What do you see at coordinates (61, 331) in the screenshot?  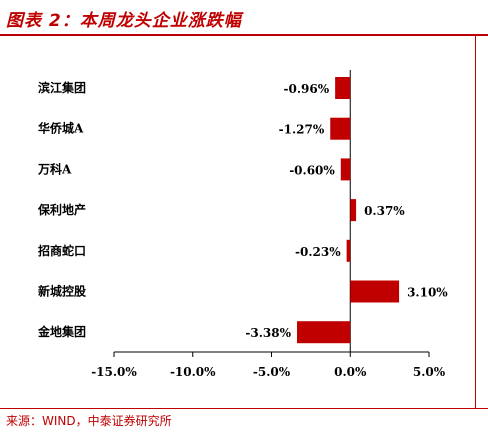 I see `category-label: 金地集团` at bounding box center [61, 331].